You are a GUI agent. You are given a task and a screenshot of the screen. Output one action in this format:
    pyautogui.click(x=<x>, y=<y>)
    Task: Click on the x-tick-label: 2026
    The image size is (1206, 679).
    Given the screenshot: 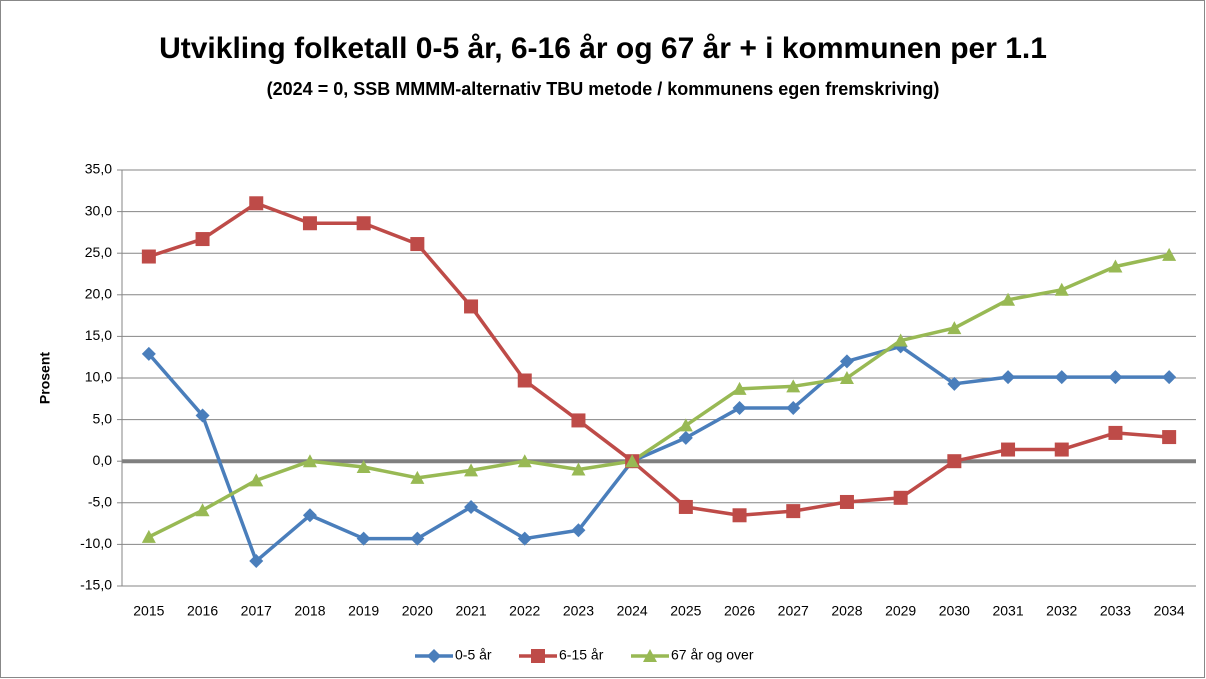 What is the action you would take?
    pyautogui.click(x=739, y=611)
    